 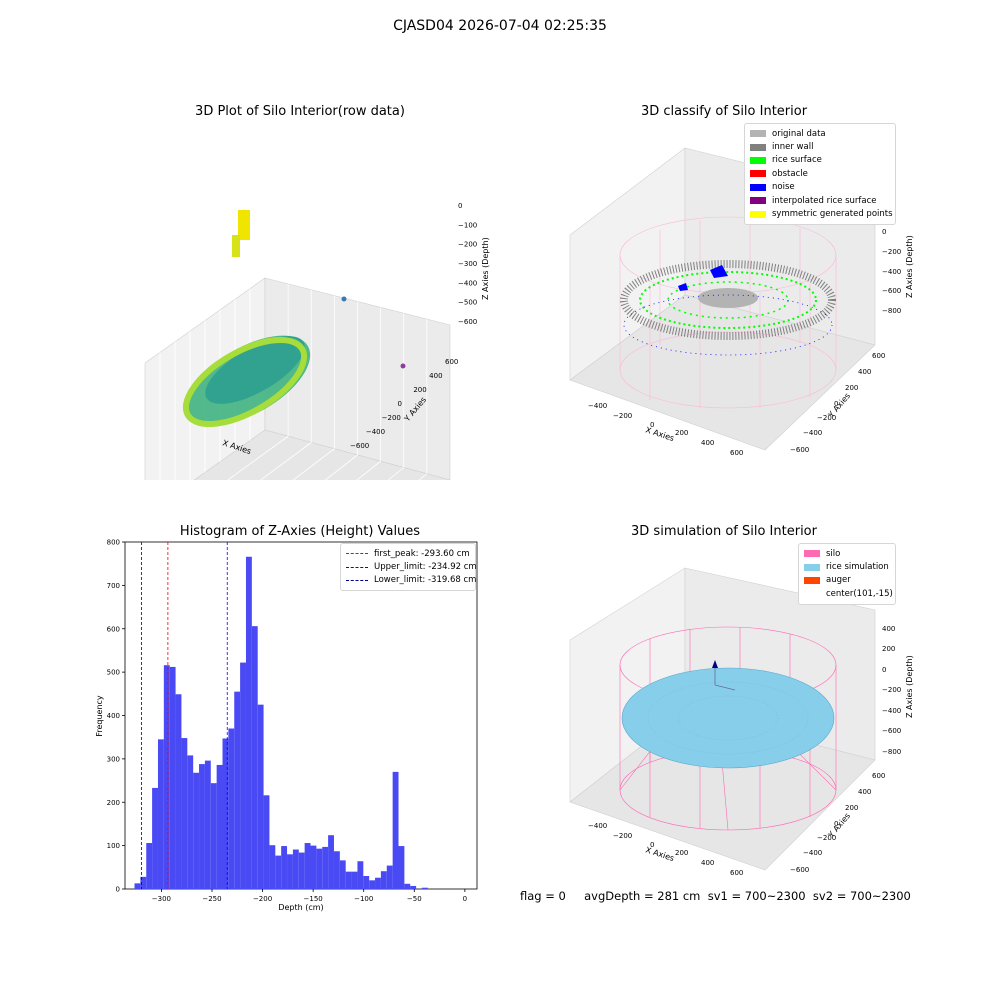 I want to click on classify-x-tick: 0, so click(x=652, y=425).